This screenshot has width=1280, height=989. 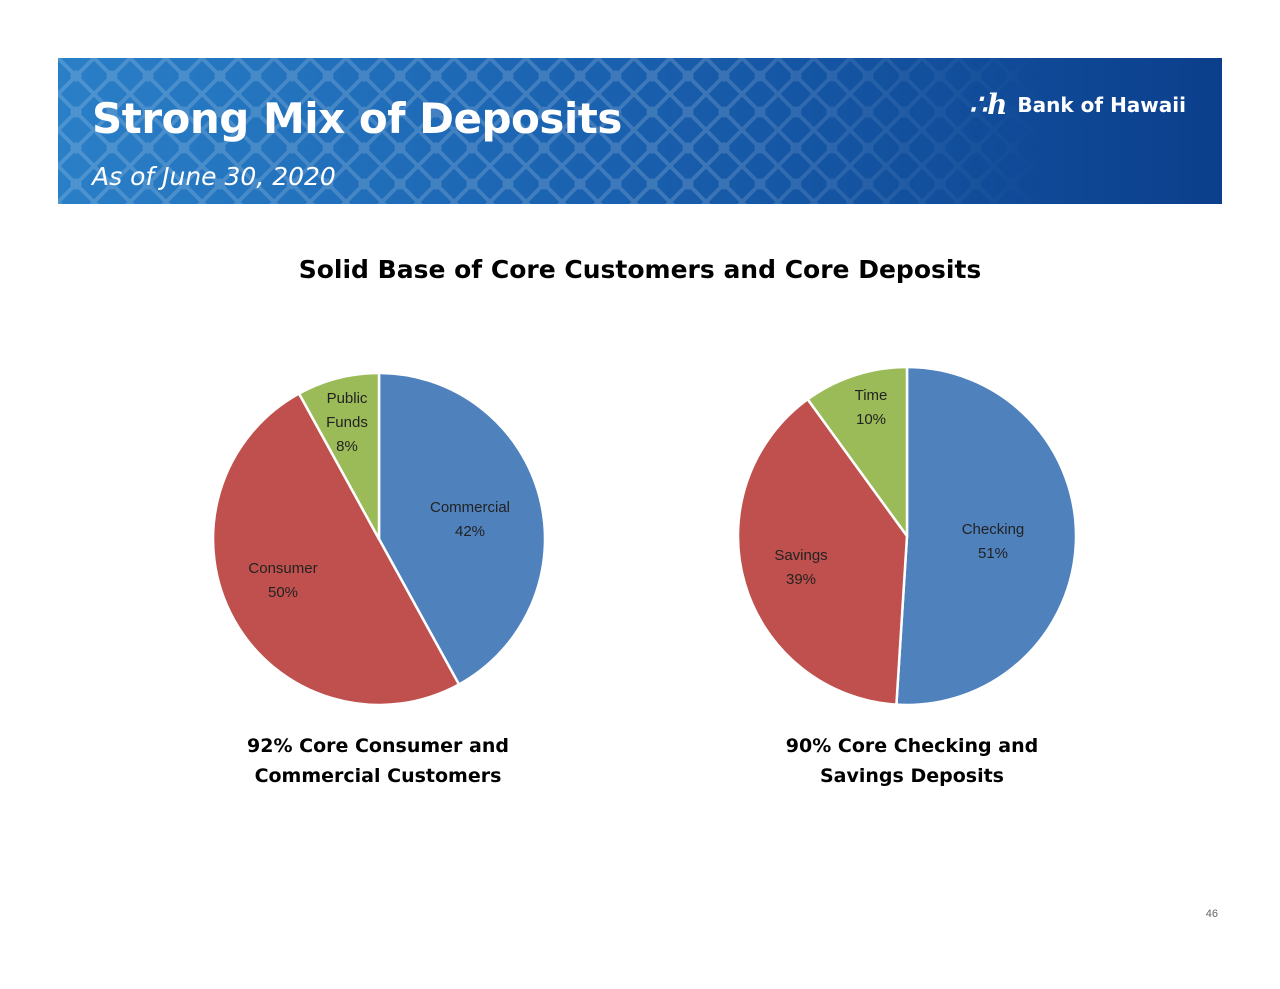 I want to click on slice-category-label: Savings, so click(x=800, y=555).